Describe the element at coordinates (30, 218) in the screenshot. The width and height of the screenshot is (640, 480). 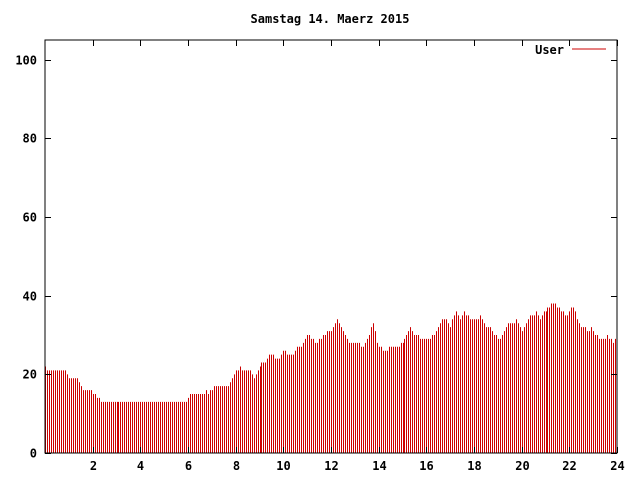
I see `y-tick-label: 60` at that location.